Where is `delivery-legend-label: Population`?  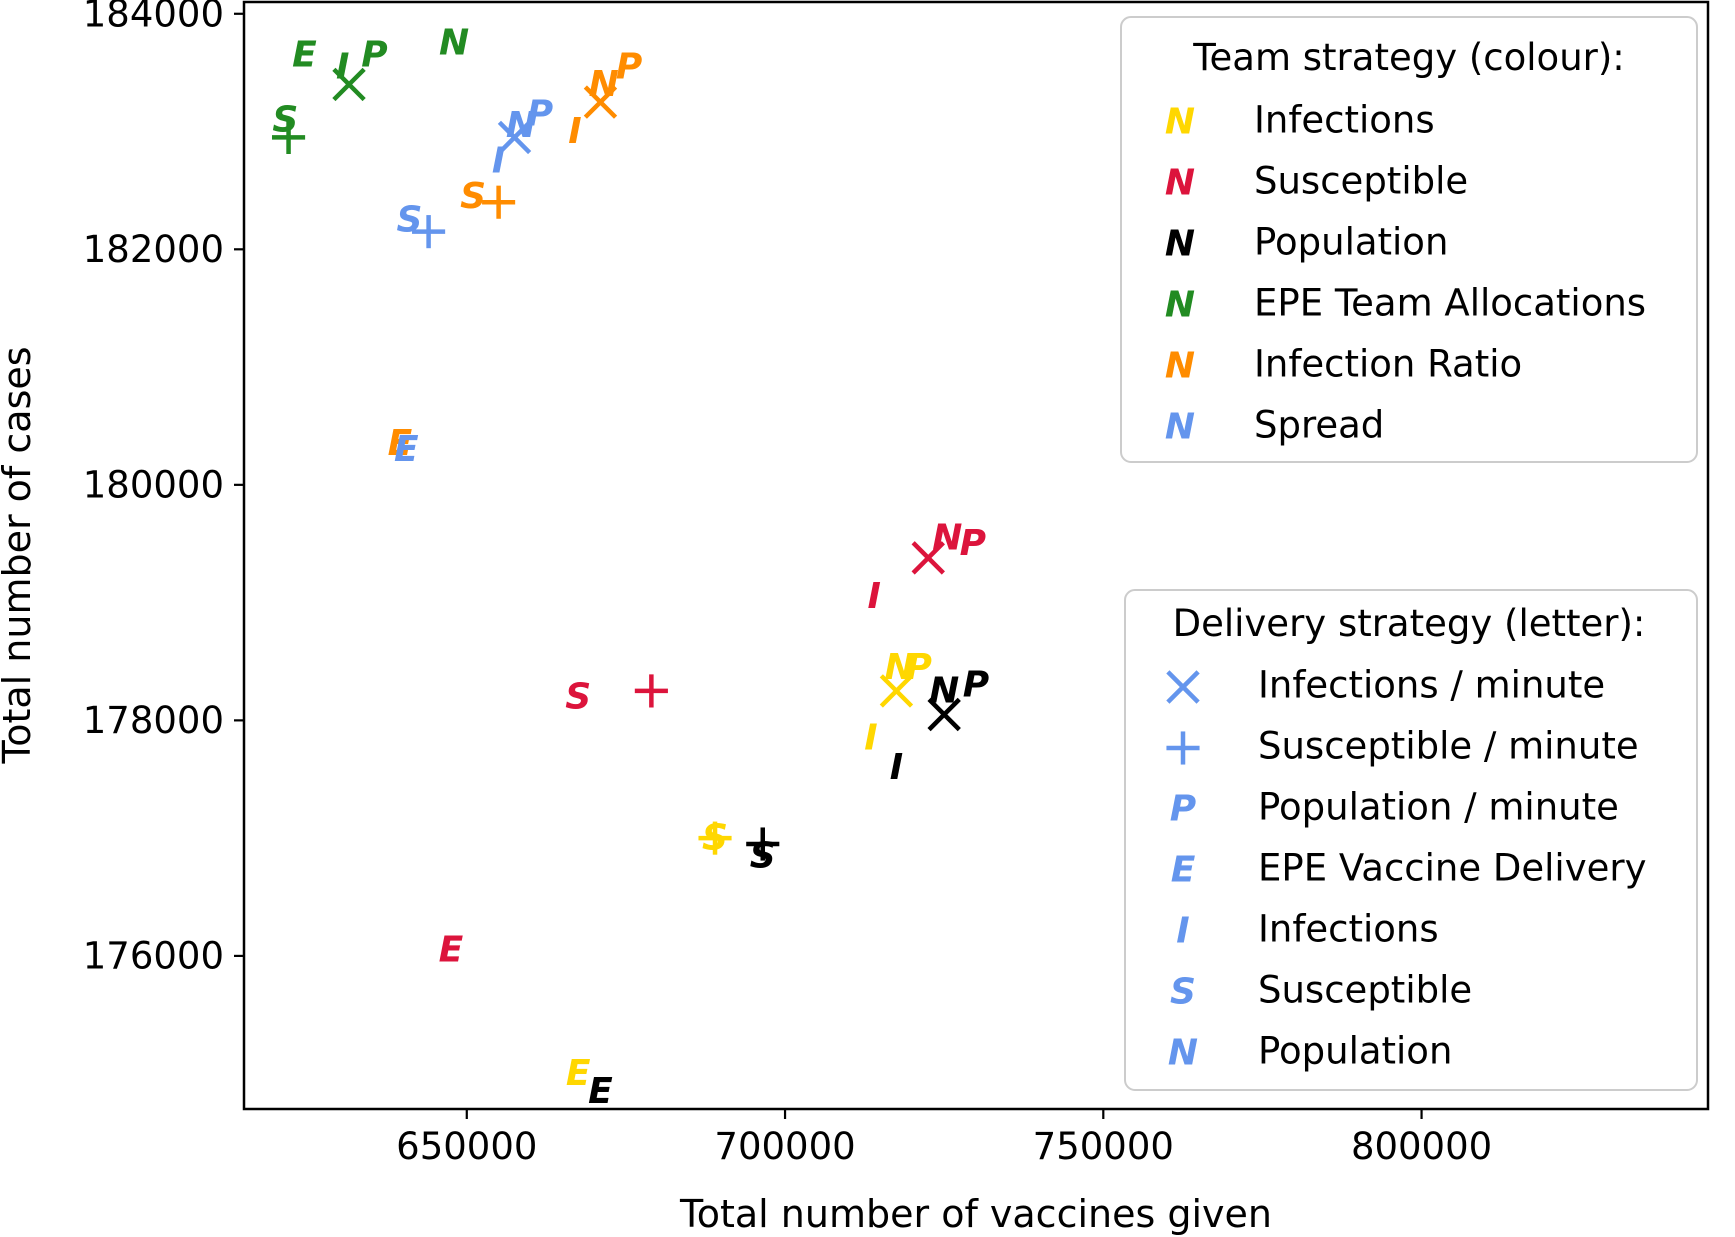 delivery-legend-label: Population is located at coordinates (1355, 1051).